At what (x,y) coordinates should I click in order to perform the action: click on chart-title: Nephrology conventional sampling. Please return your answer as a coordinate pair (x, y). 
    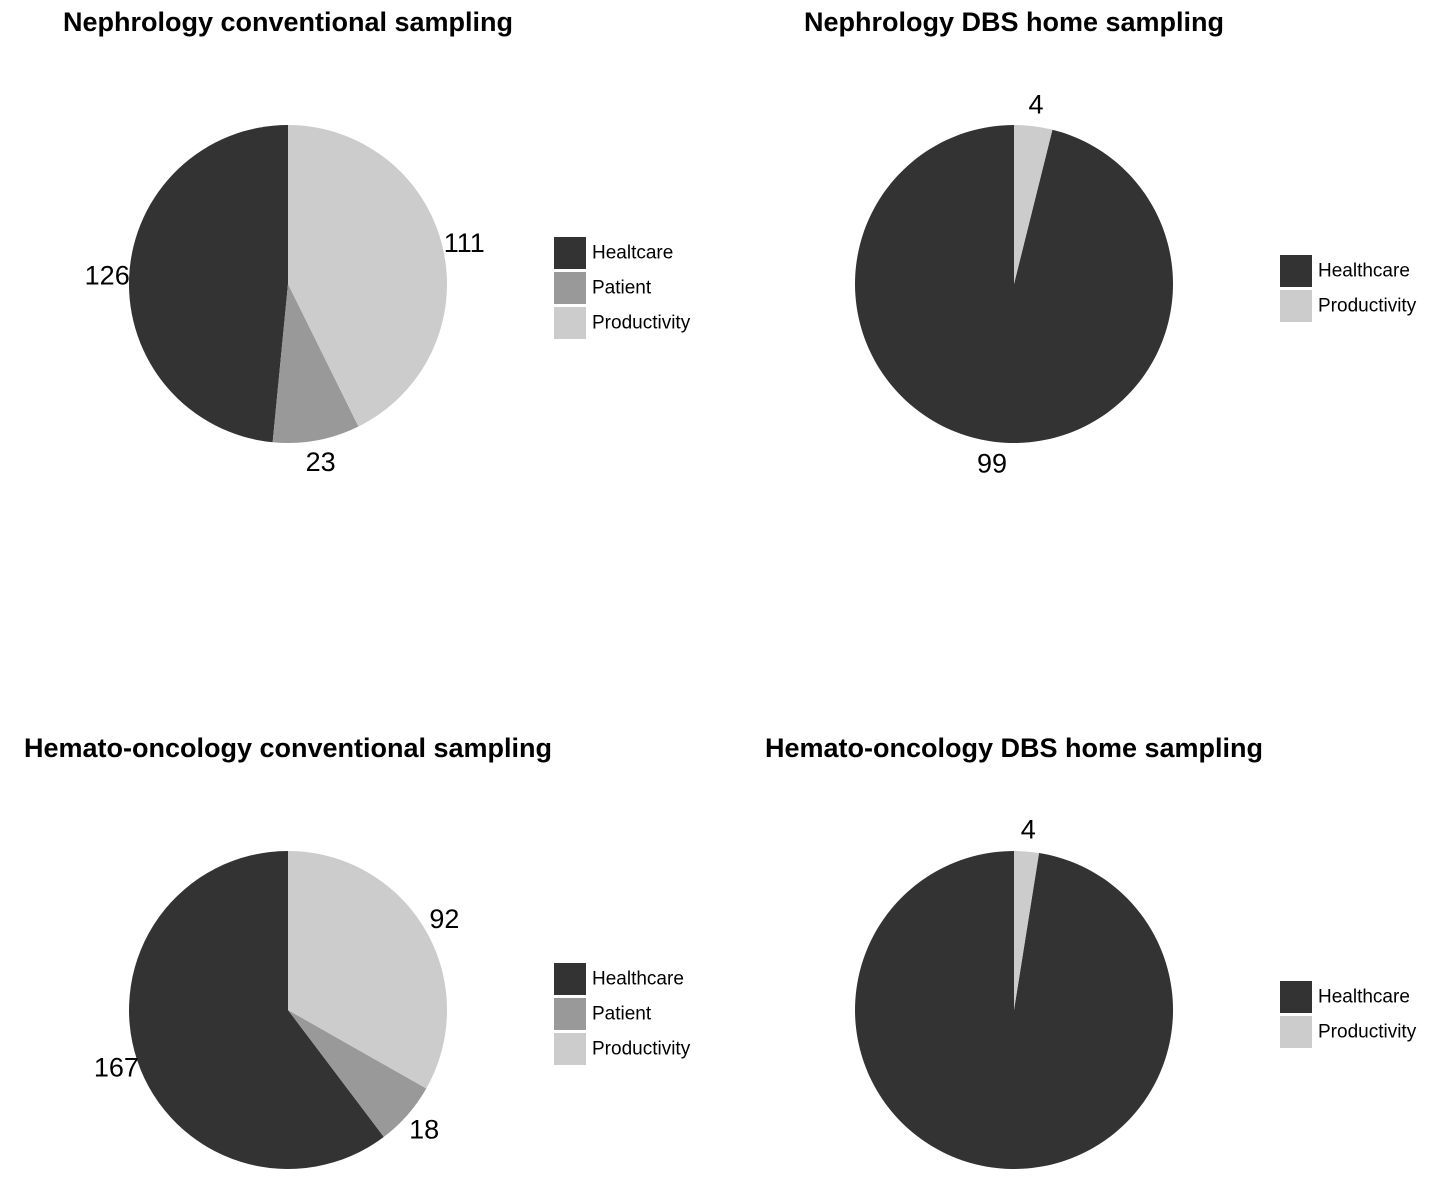
    Looking at the image, I should click on (288, 22).